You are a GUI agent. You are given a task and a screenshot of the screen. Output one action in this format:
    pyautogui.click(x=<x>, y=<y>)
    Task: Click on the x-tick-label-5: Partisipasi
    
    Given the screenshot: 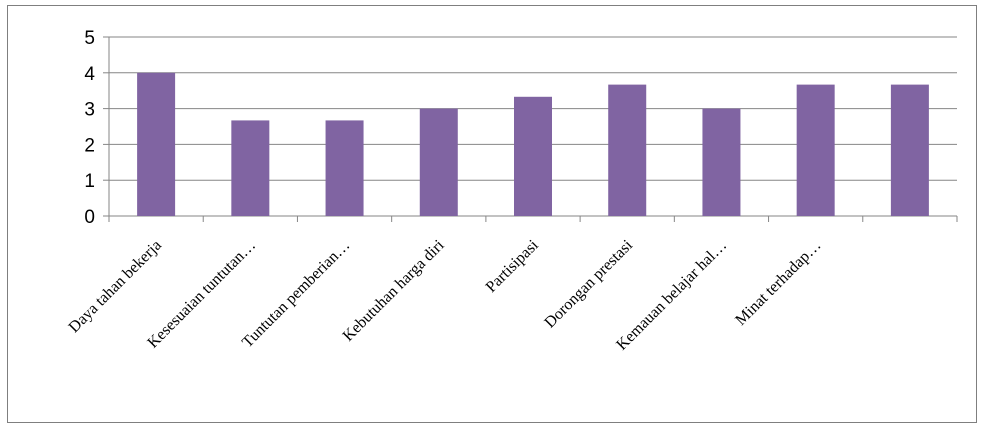 What is the action you would take?
    pyautogui.click(x=513, y=266)
    